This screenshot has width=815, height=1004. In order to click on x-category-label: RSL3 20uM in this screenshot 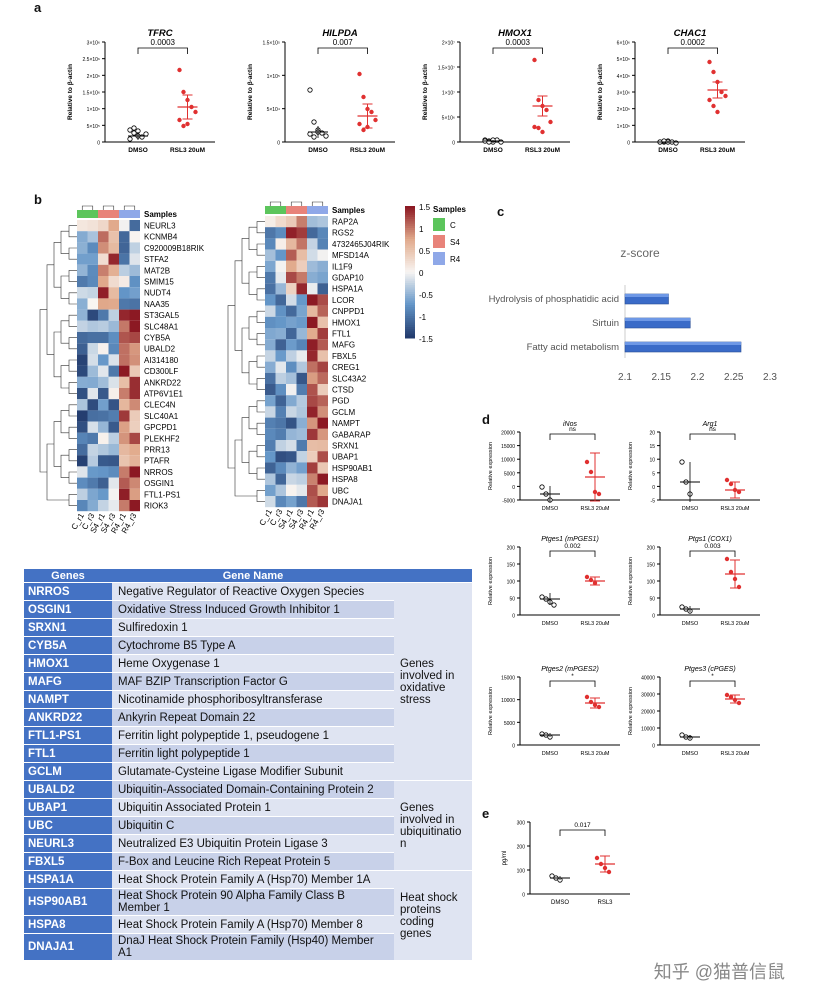, I will do `click(717, 150)`.